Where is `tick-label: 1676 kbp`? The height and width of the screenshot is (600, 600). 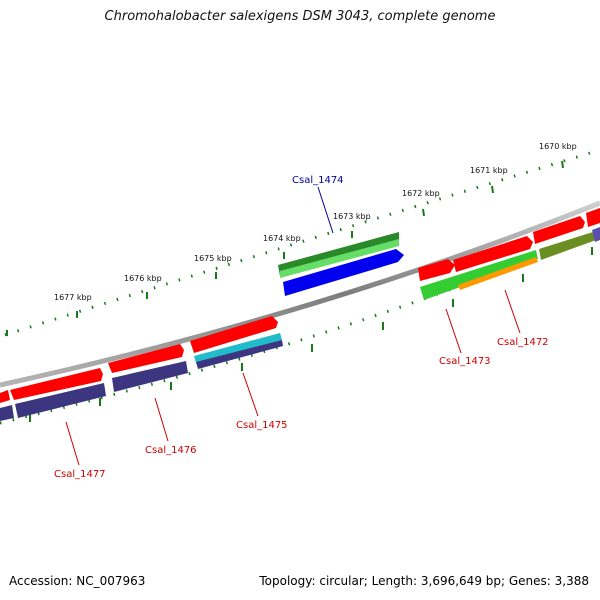
tick-label: 1676 kbp is located at coordinates (143, 278).